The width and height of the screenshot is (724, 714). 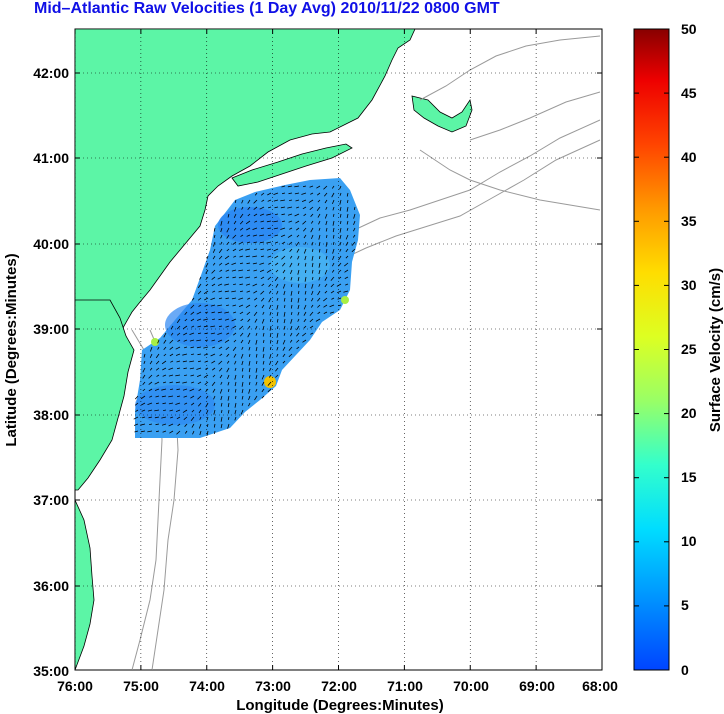 What do you see at coordinates (471, 686) in the screenshot?
I see `x-tick-label: 70:00` at bounding box center [471, 686].